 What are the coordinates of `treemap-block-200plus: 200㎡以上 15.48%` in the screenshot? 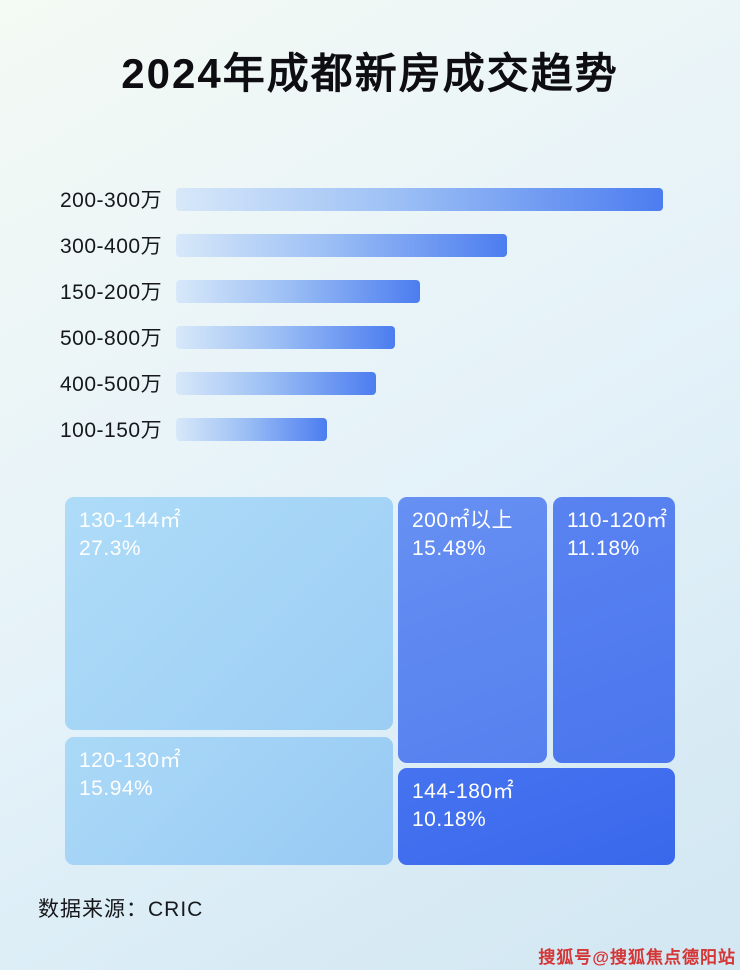 It's located at (472, 630).